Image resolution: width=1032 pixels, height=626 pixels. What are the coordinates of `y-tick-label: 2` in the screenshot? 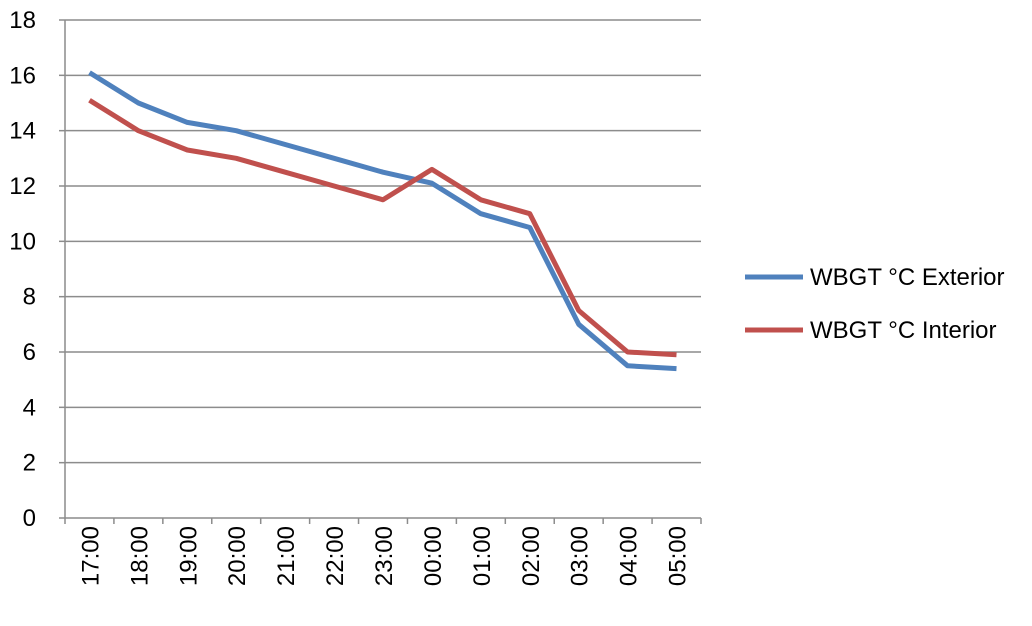 It's located at (29, 463).